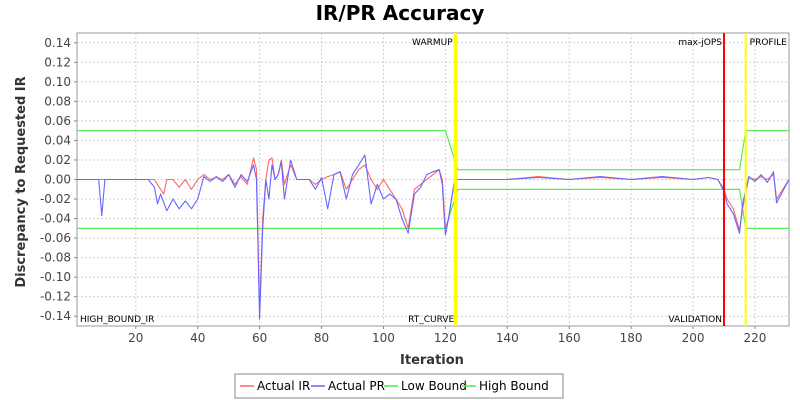 This screenshot has width=800, height=400. I want to click on x-tick-label: 140, so click(507, 338).